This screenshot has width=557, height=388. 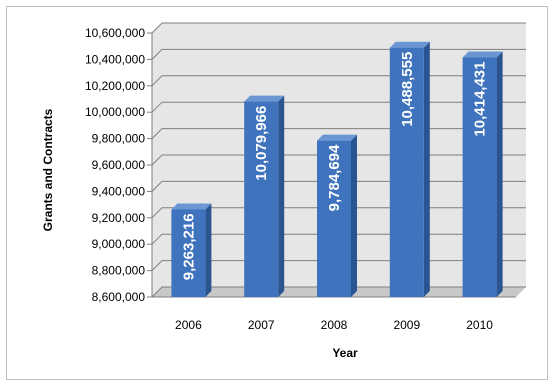 What do you see at coordinates (119, 191) in the screenshot?
I see `y-tick-label: 9,400,000` at bounding box center [119, 191].